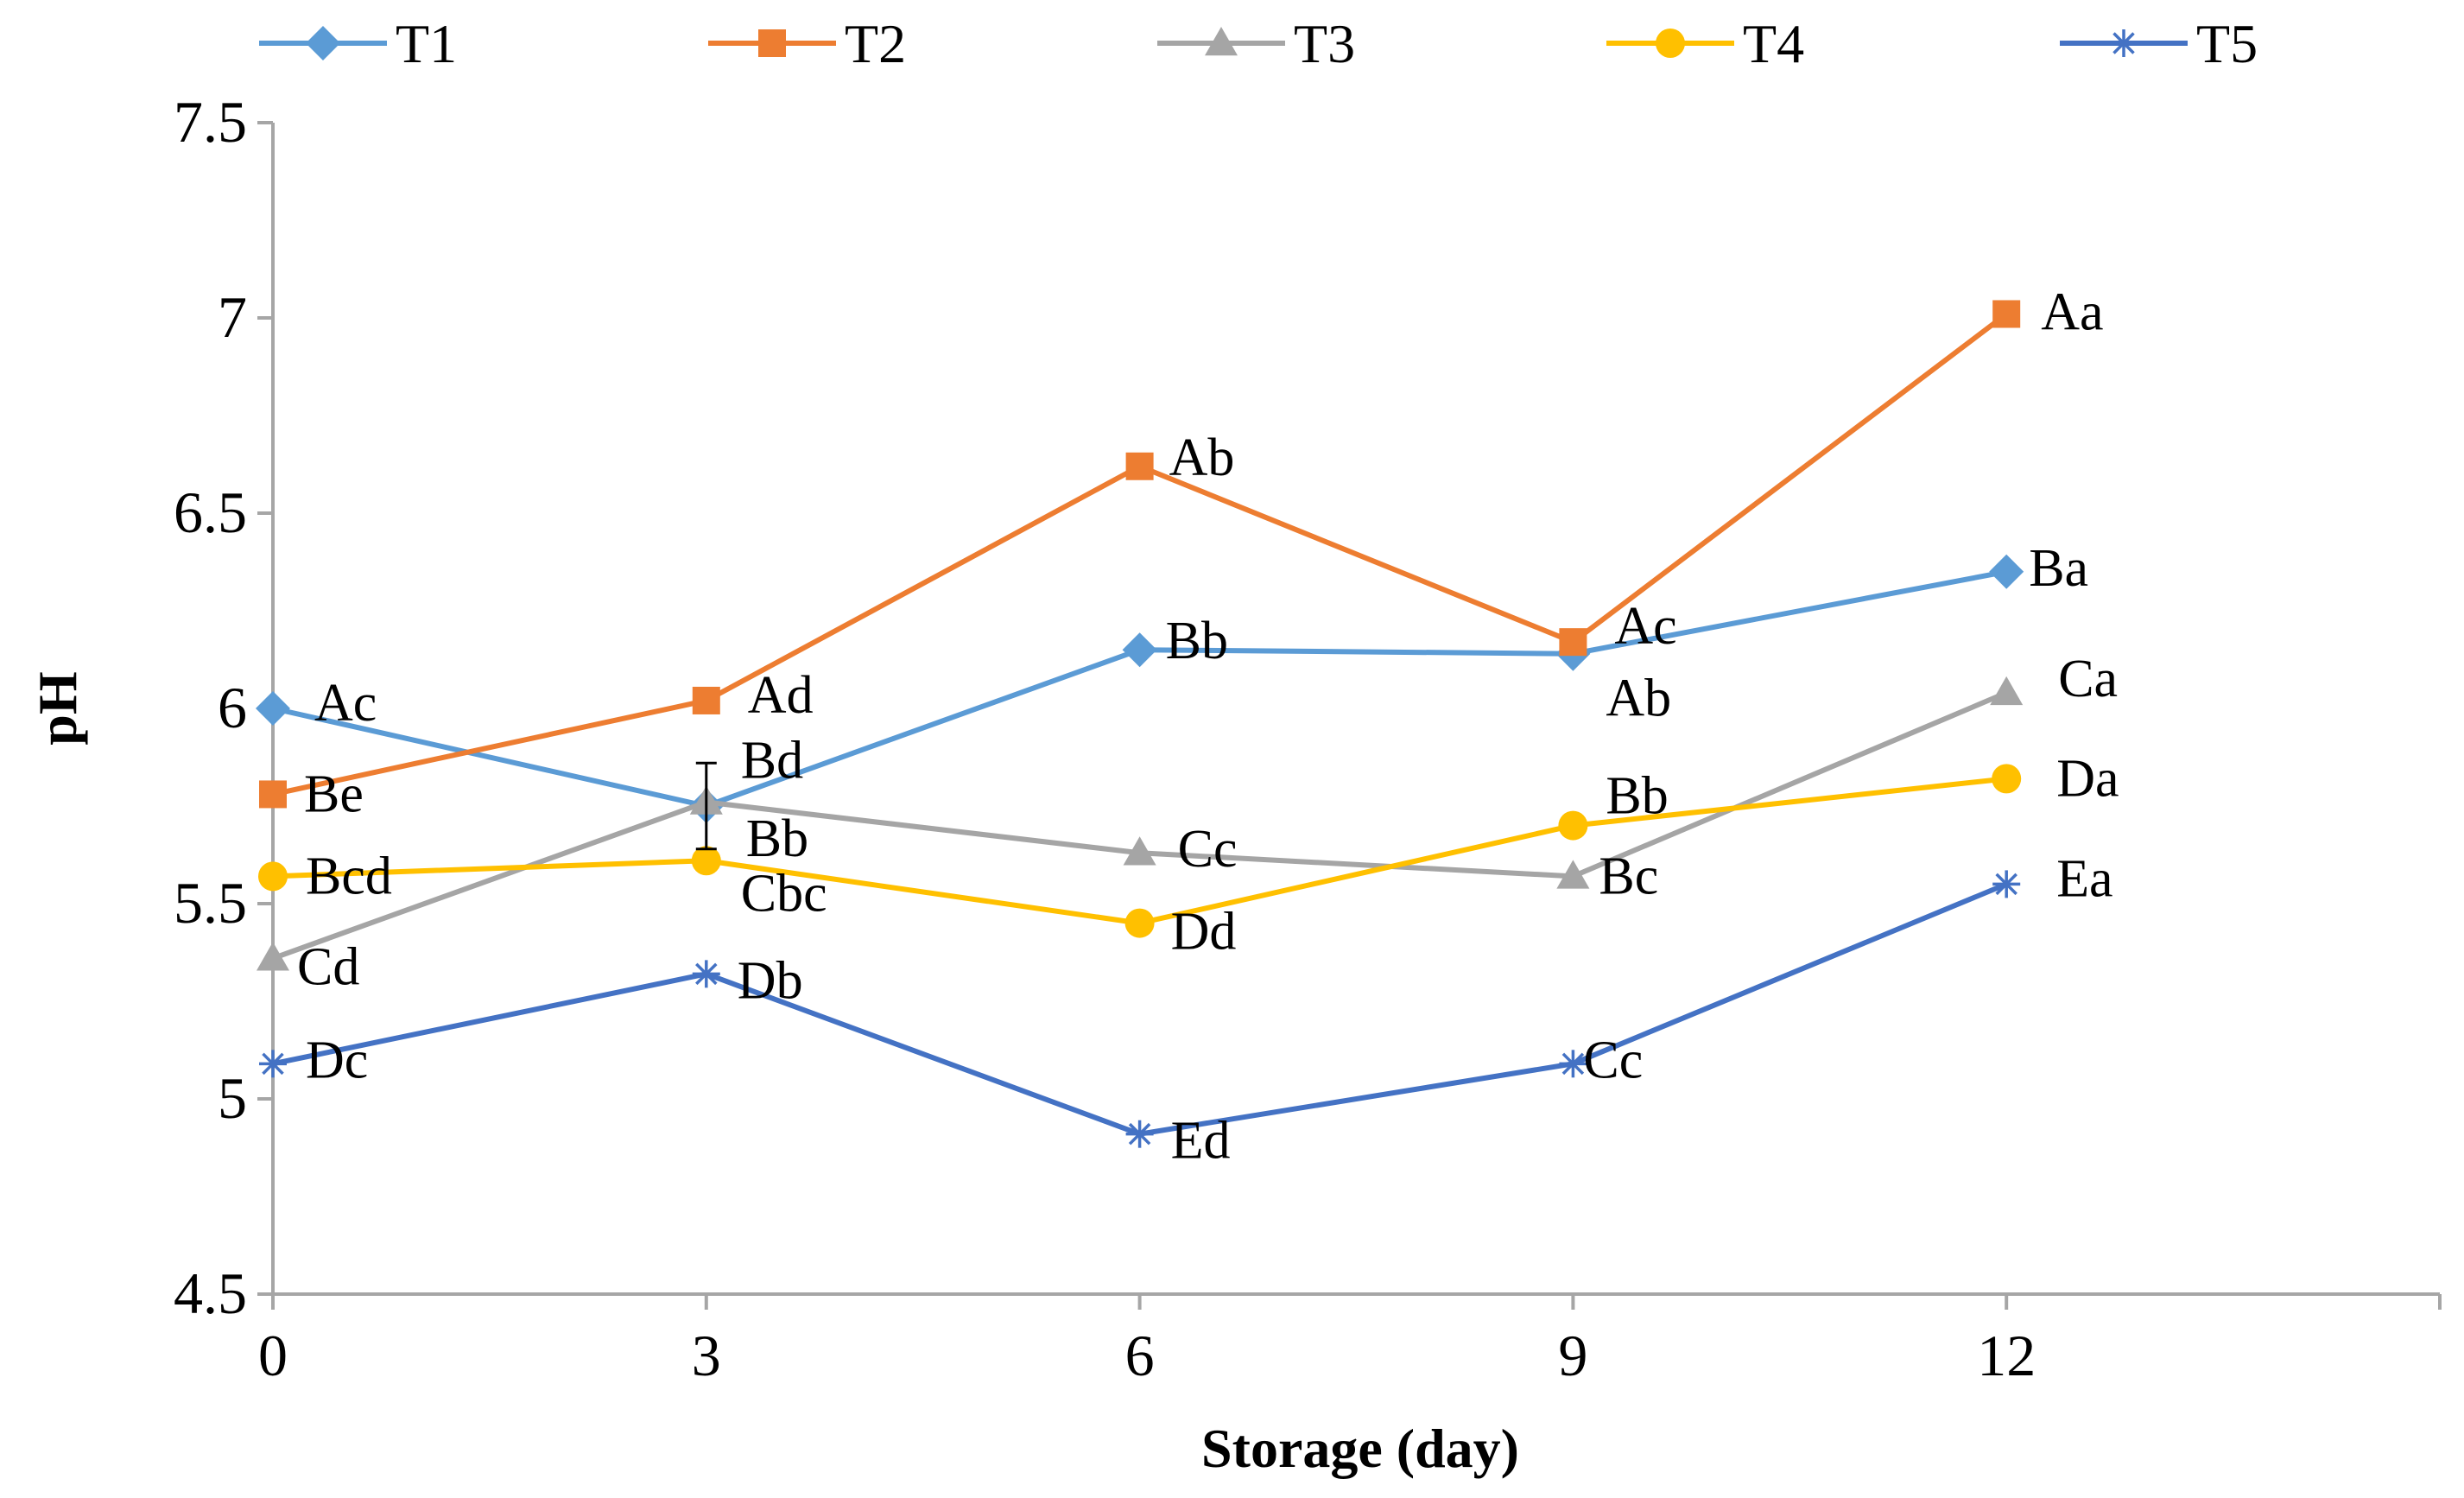 This screenshot has width=2464, height=1498. Describe the element at coordinates (784, 893) in the screenshot. I see `data-label-T4-3: Cbc` at that location.